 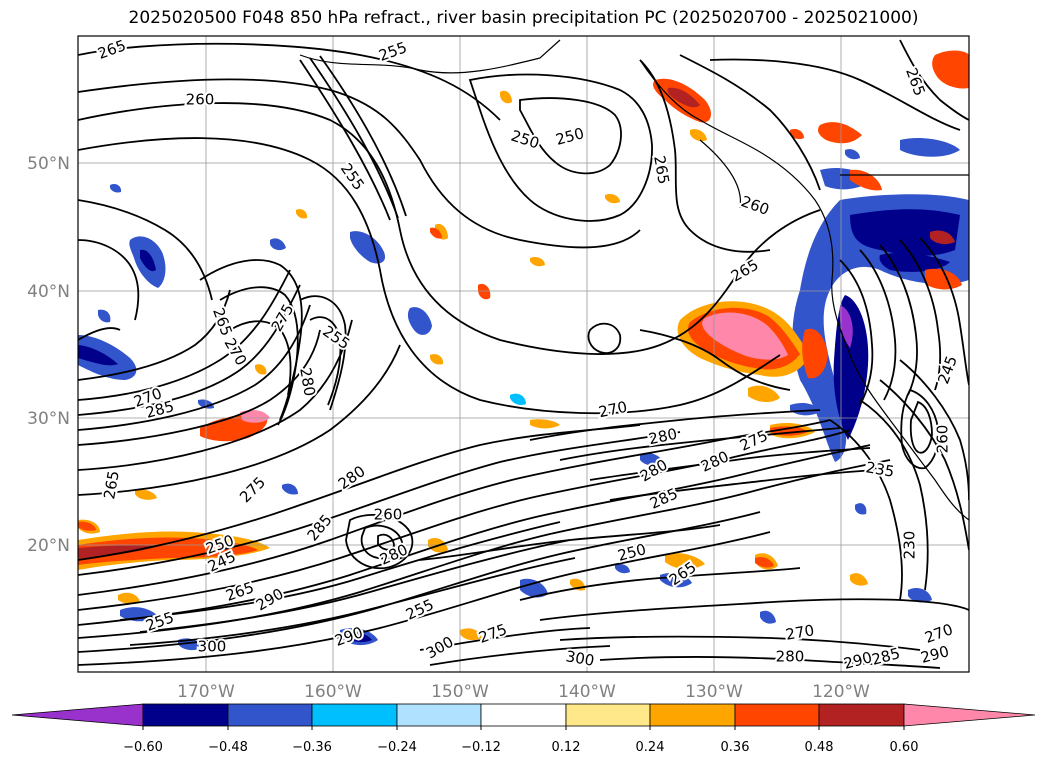 I want to click on colorbar-tick-label: 0.36, so click(x=735, y=747).